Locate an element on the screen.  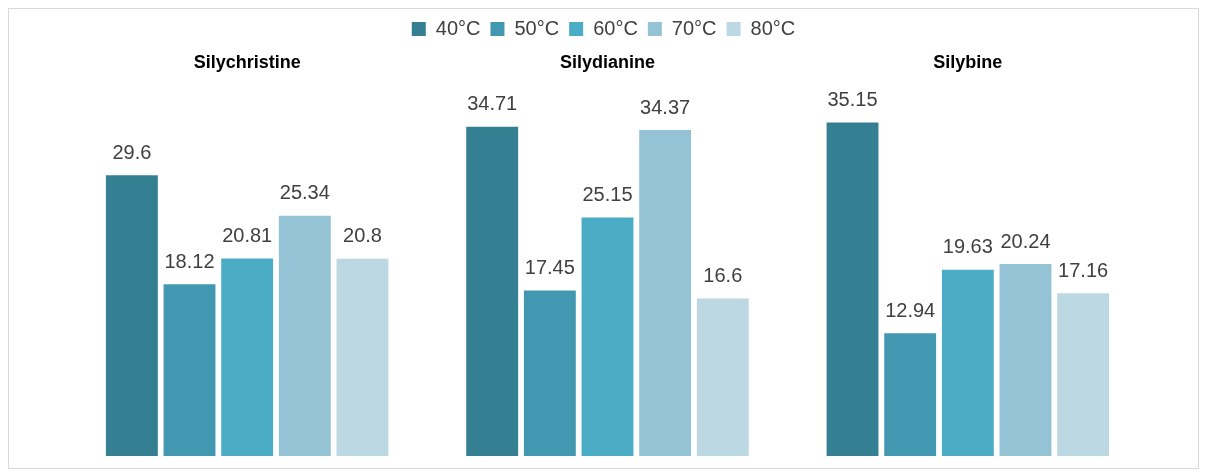
data-label: 20.24 is located at coordinates (1025, 240).